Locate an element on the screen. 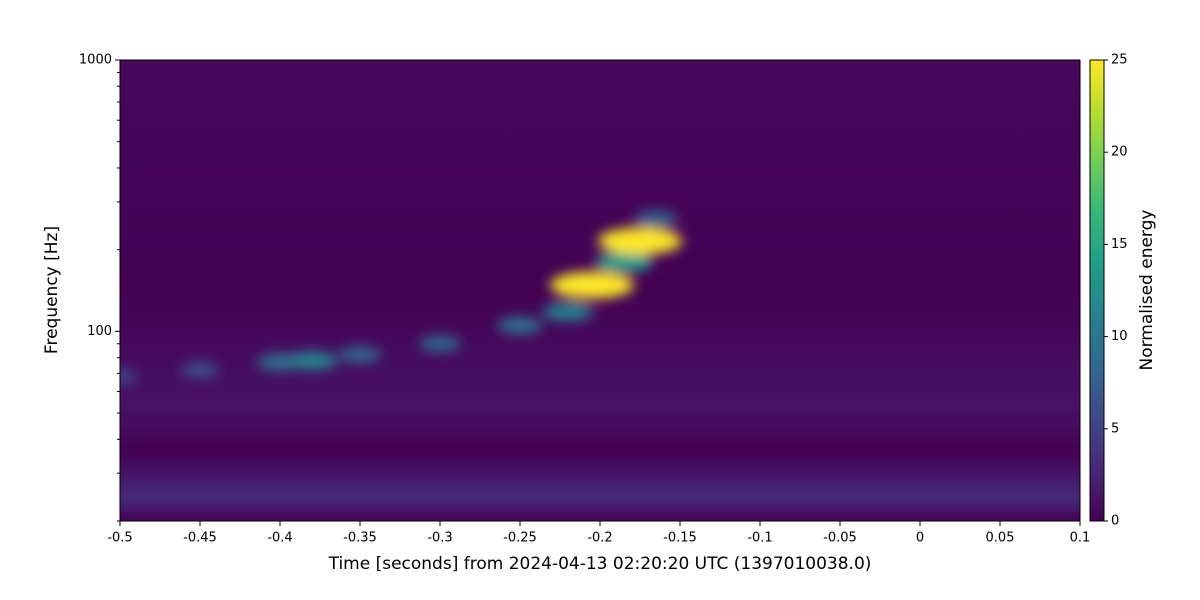 Image resolution: width=1200 pixels, height=600 pixels. x-tick-label: -0.35 is located at coordinates (360, 538).